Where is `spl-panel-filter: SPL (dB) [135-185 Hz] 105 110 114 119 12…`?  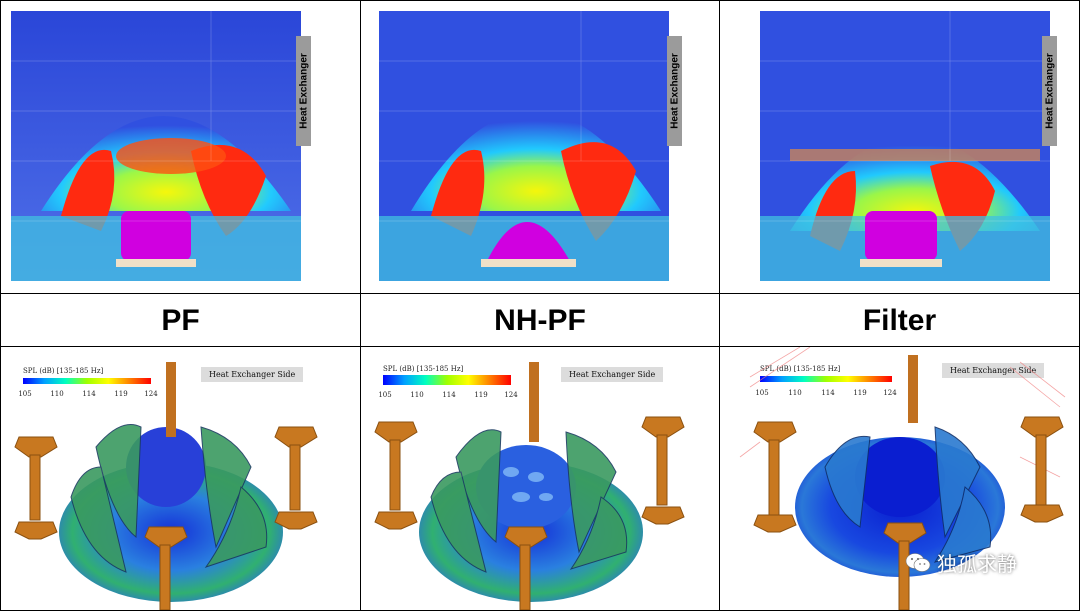
spl-panel-filter: SPL (dB) [135-185 Hz] 105 110 114 119 12… is located at coordinates (899, 478).